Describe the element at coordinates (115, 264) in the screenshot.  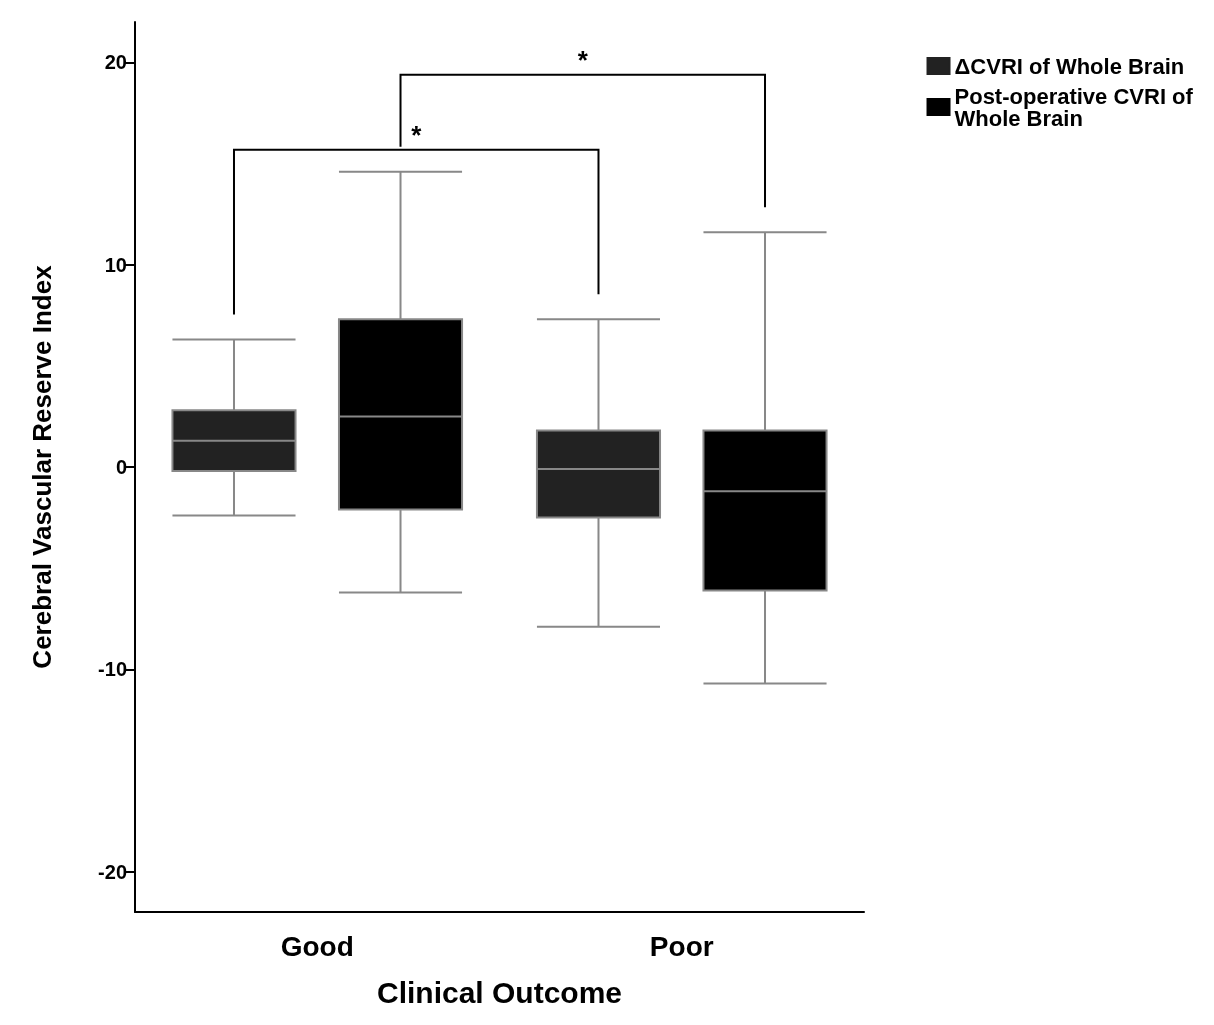
I see `y-tick-label: 10` at that location.